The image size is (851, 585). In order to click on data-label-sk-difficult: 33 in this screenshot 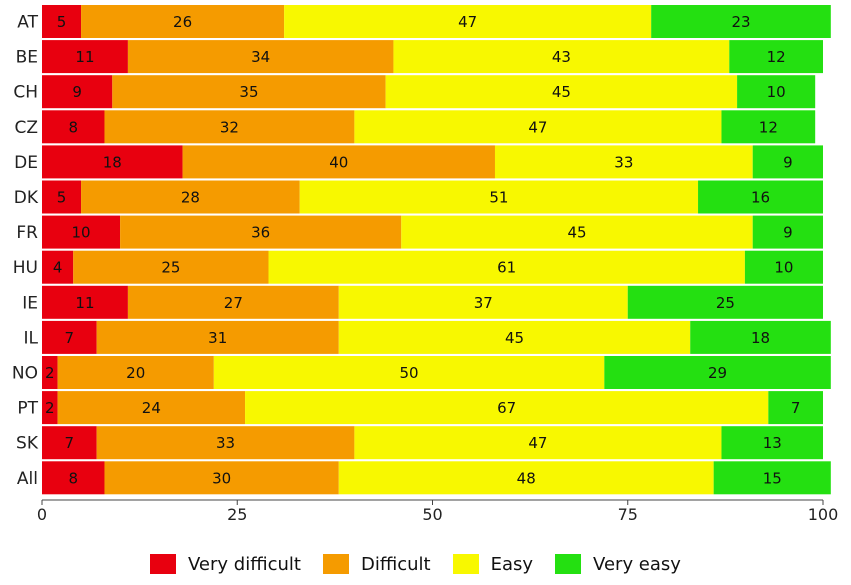, I will do `click(225, 443)`.